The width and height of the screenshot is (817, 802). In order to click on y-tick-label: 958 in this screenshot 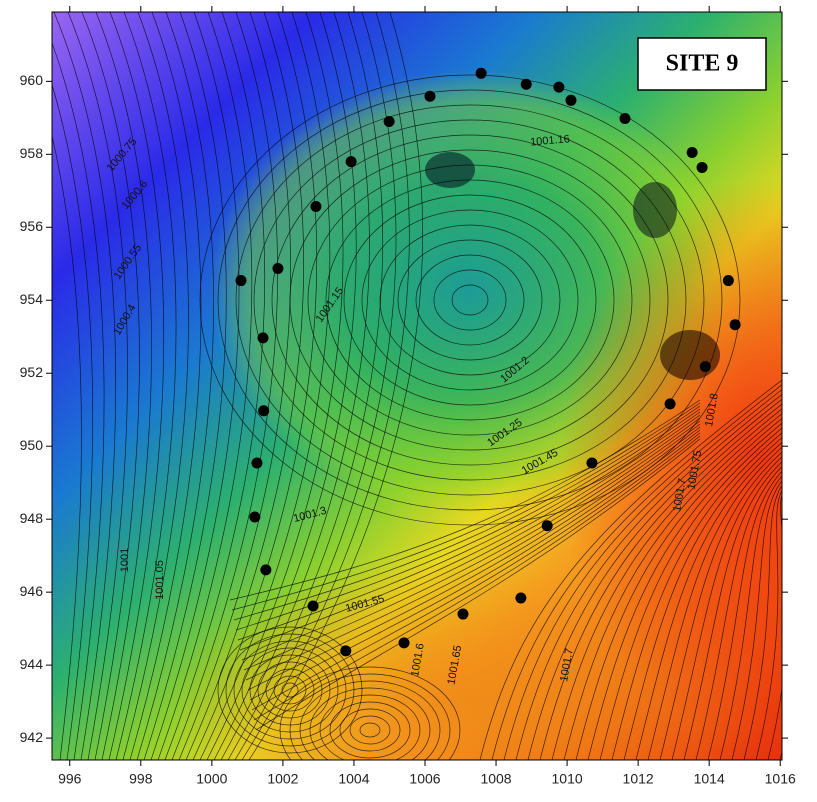, I will do `click(32, 153)`.